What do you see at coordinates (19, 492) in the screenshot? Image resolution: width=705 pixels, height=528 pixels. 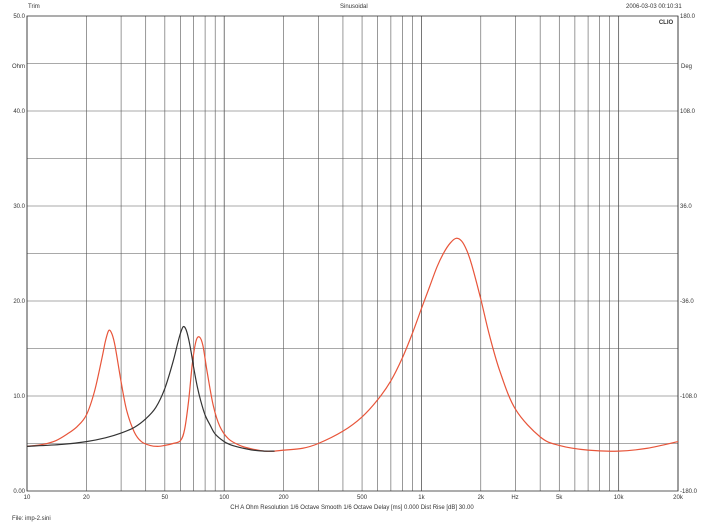 I see `y-tick-label: 0.00` at bounding box center [19, 492].